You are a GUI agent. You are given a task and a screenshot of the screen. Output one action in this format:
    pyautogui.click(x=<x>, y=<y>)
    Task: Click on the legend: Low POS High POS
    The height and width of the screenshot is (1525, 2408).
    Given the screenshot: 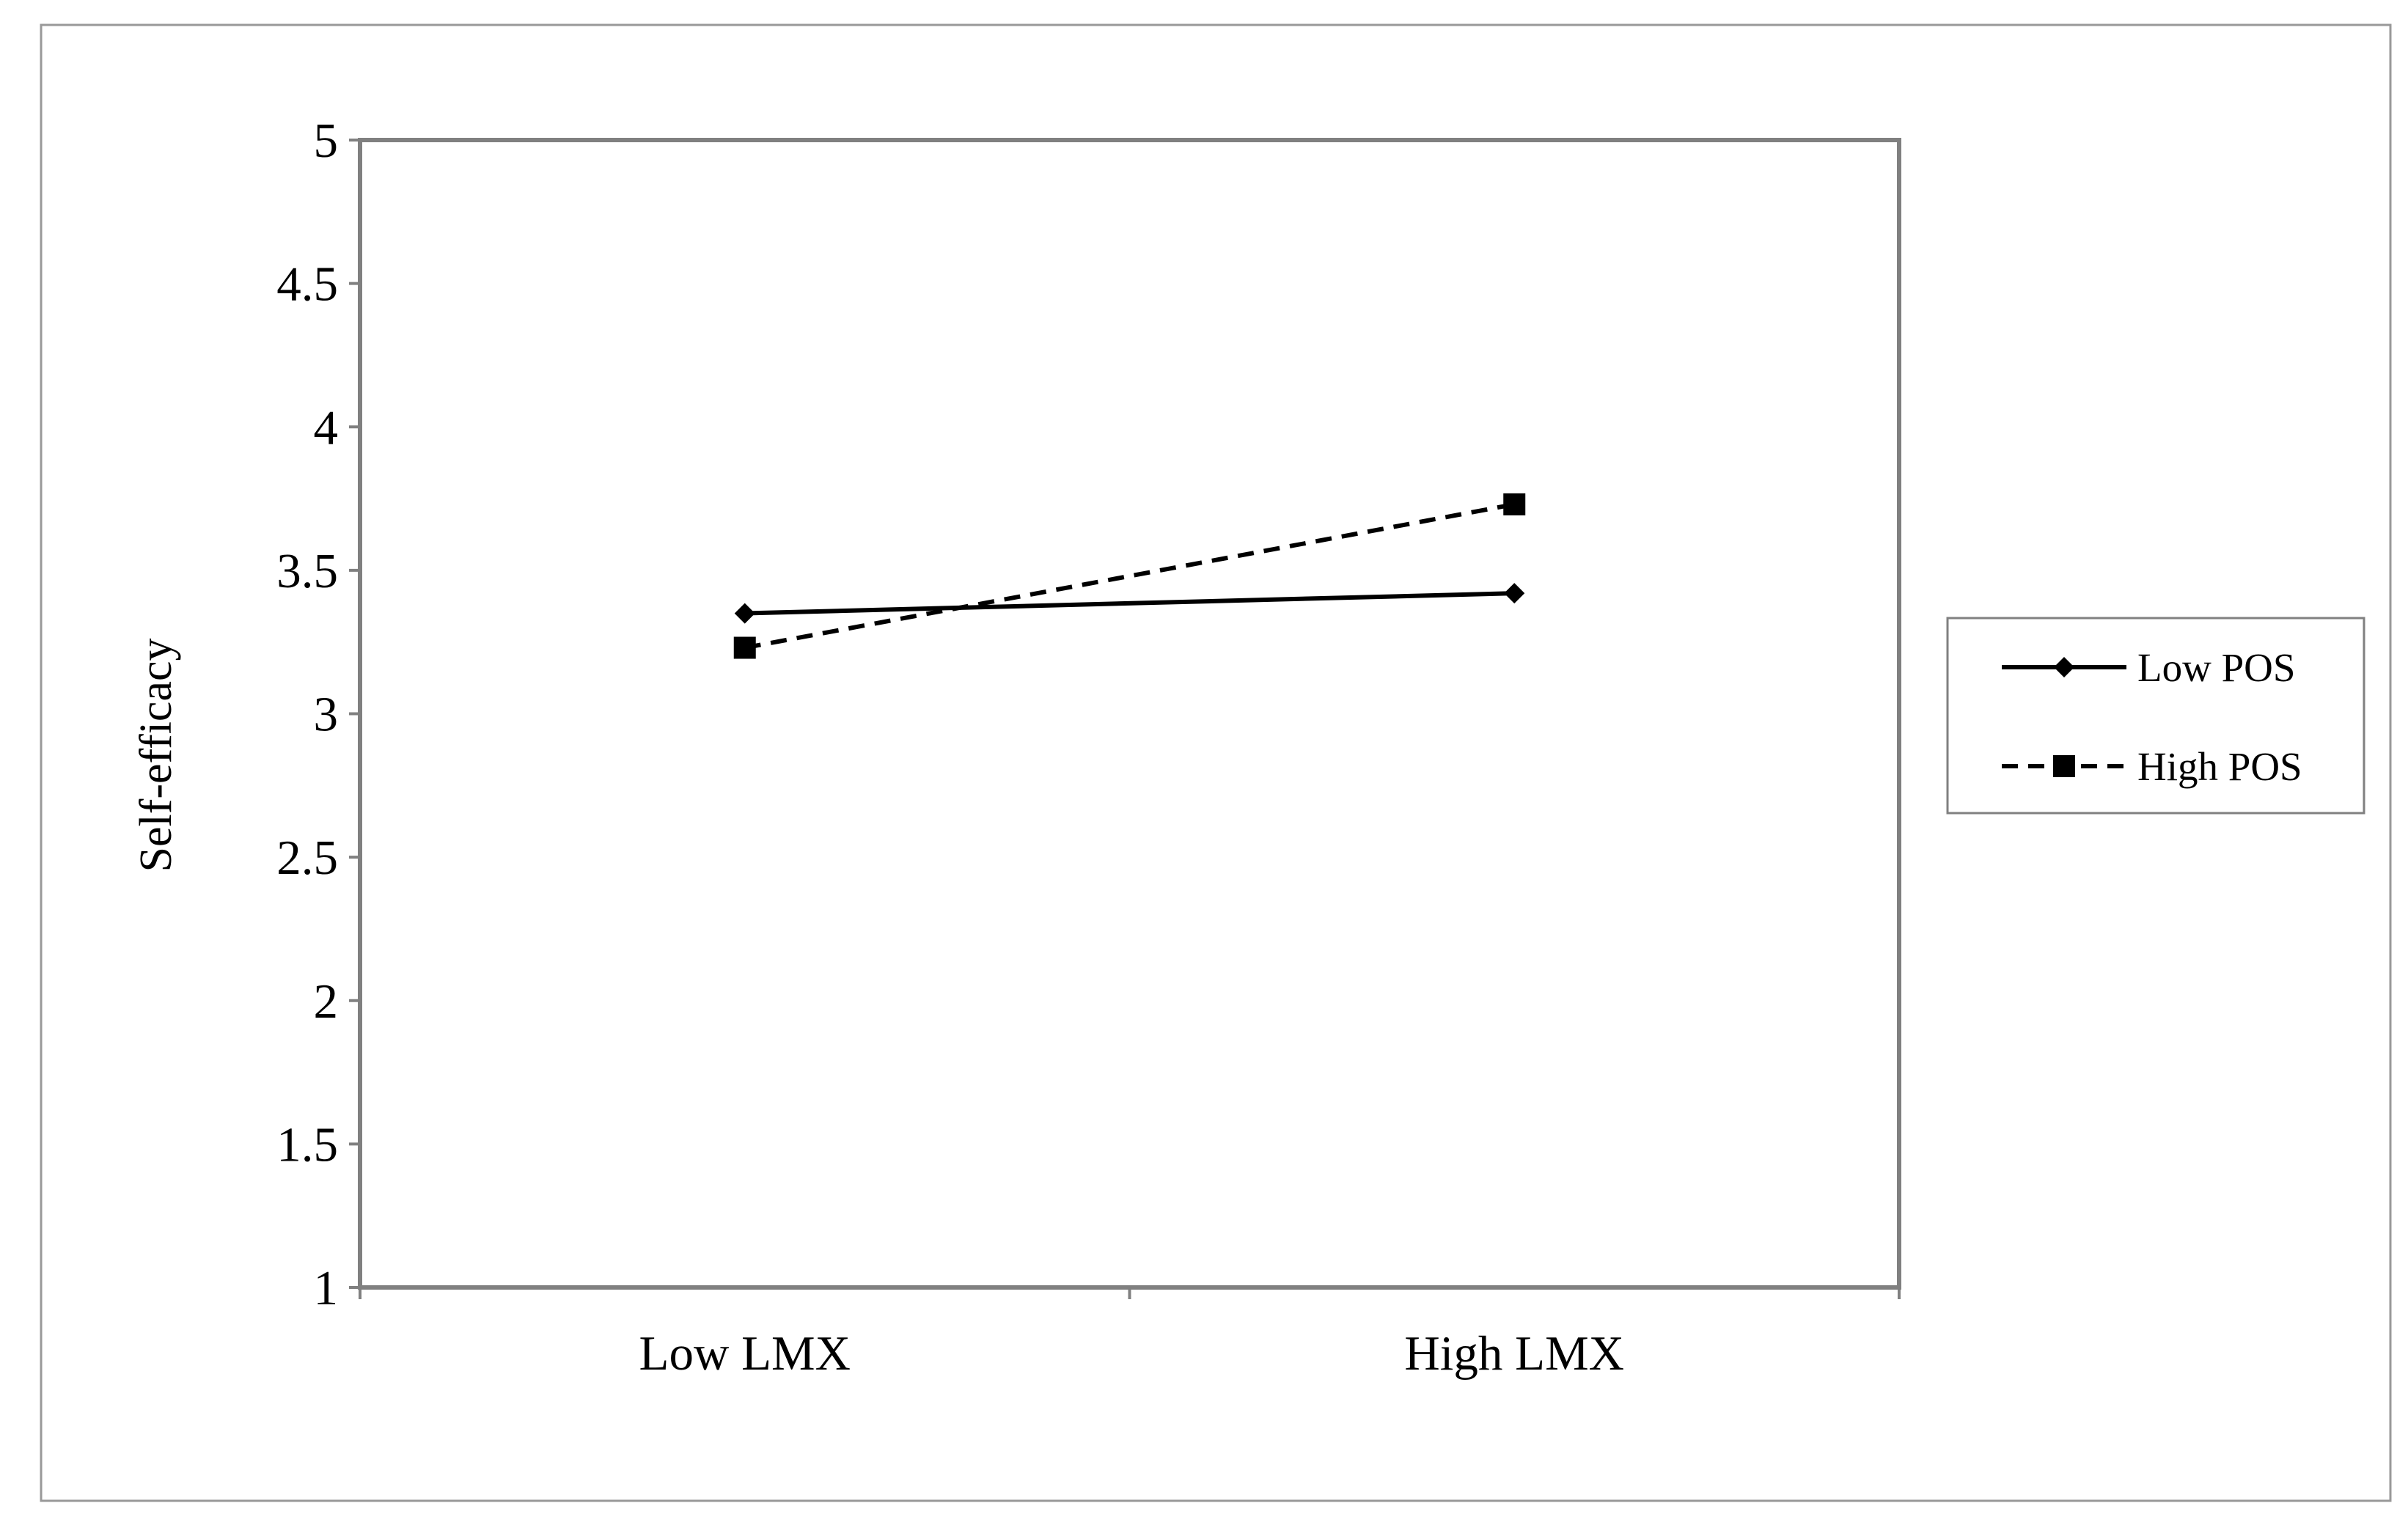 What is the action you would take?
    pyautogui.click(x=2155, y=716)
    